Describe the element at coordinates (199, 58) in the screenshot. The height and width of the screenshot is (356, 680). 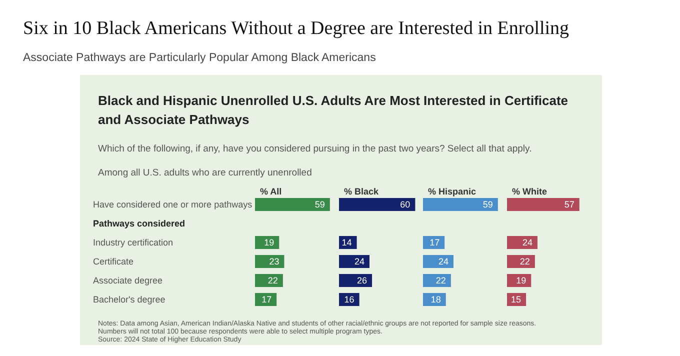
I see `chart-subtitle: Associate Pathways are Particularly Popular Among Black Americans` at that location.